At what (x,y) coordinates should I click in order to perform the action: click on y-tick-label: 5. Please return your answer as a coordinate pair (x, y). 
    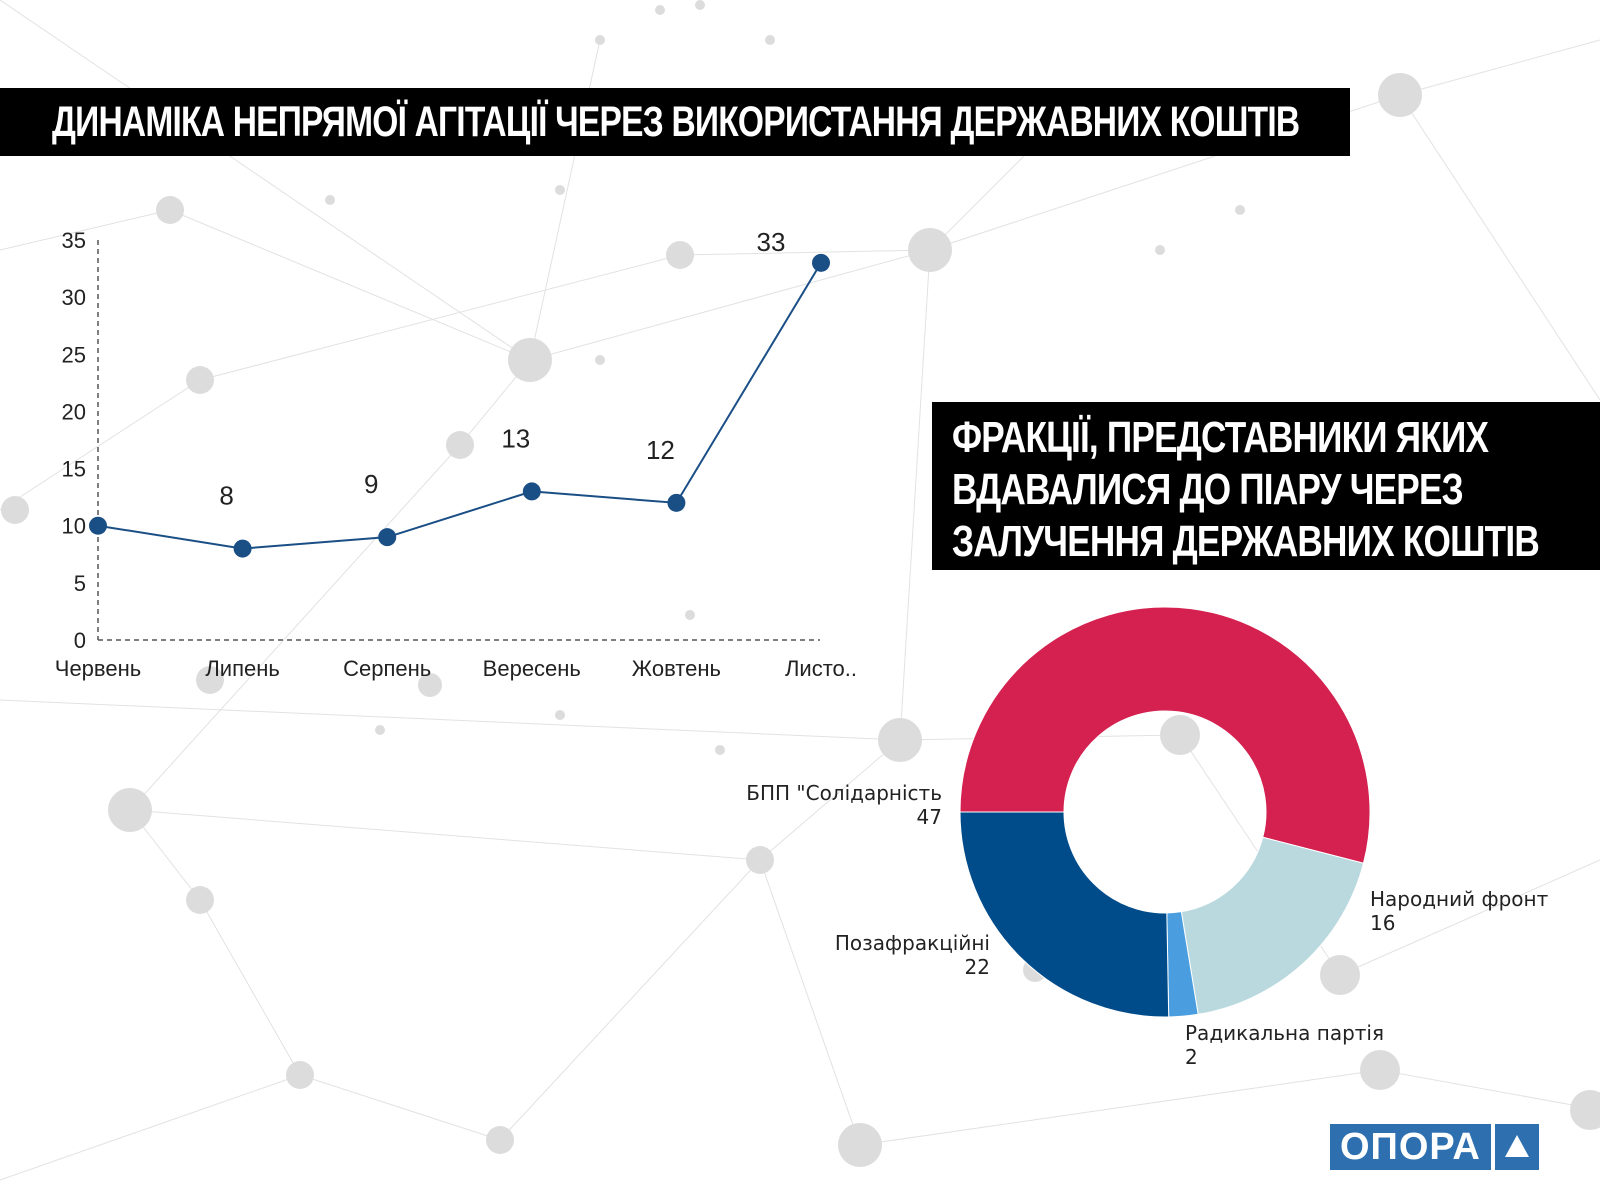
    Looking at the image, I should click on (80, 583).